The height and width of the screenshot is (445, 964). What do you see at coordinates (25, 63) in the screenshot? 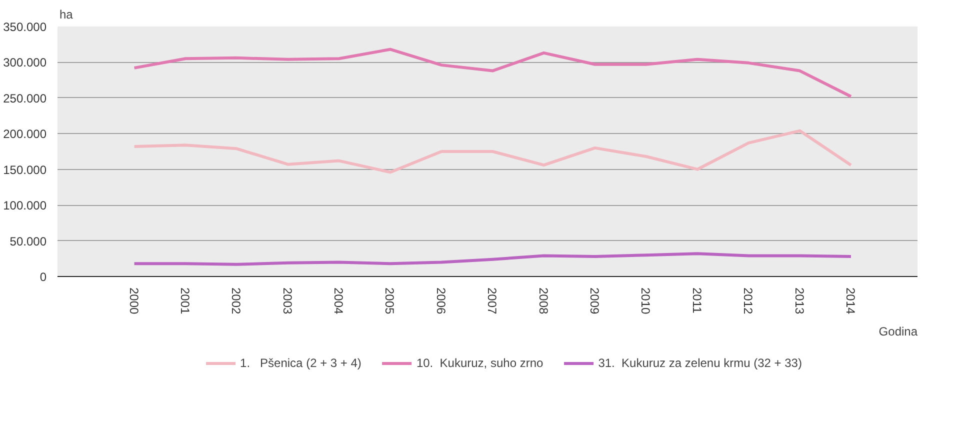
I see `y-tick-label: 300.000` at bounding box center [25, 63].